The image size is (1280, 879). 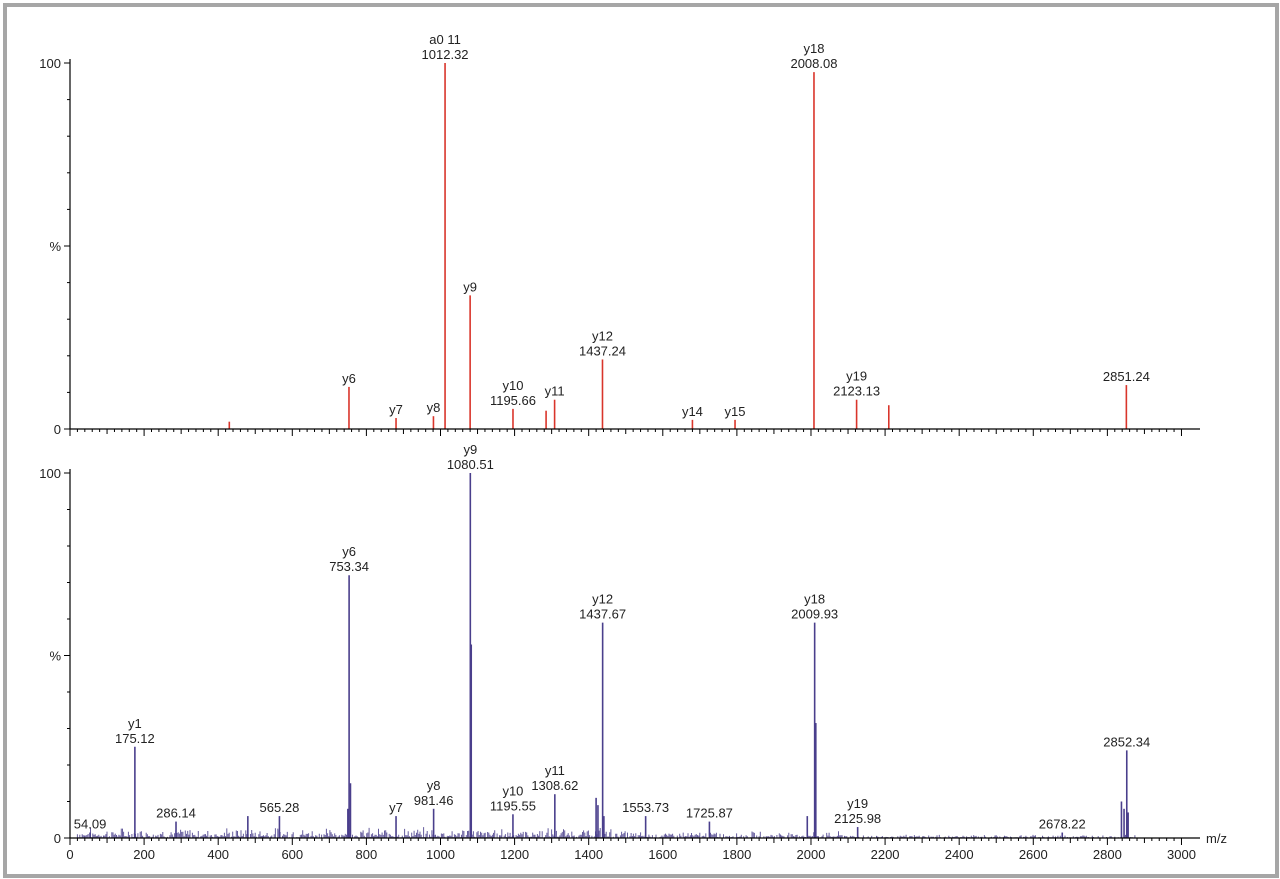 I want to click on x-tick-label: 1800, so click(x=736, y=854).